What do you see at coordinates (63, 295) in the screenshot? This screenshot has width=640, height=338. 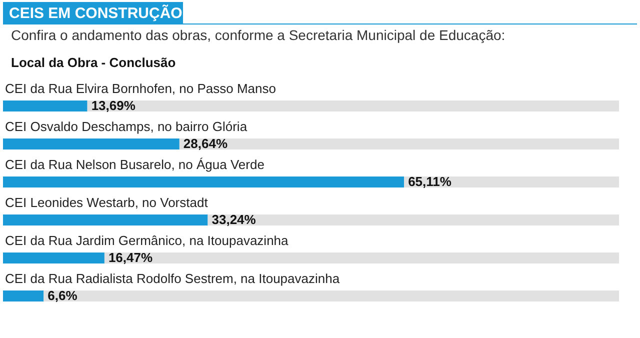 I see `data-label: 6,6%` at bounding box center [63, 295].